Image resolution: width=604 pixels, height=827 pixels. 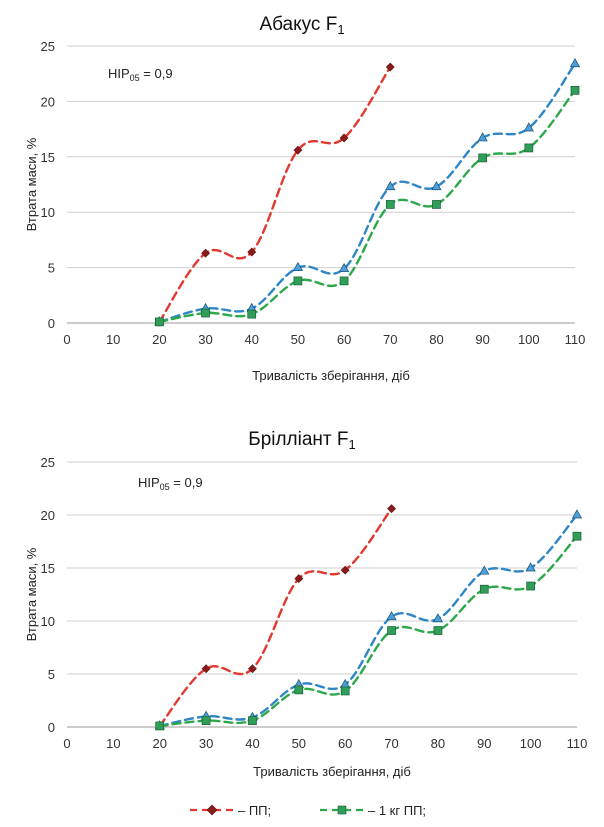 What do you see at coordinates (397, 810) in the screenshot?
I see `legend-label-1kg-pp: – 1 кг ПП;` at bounding box center [397, 810].